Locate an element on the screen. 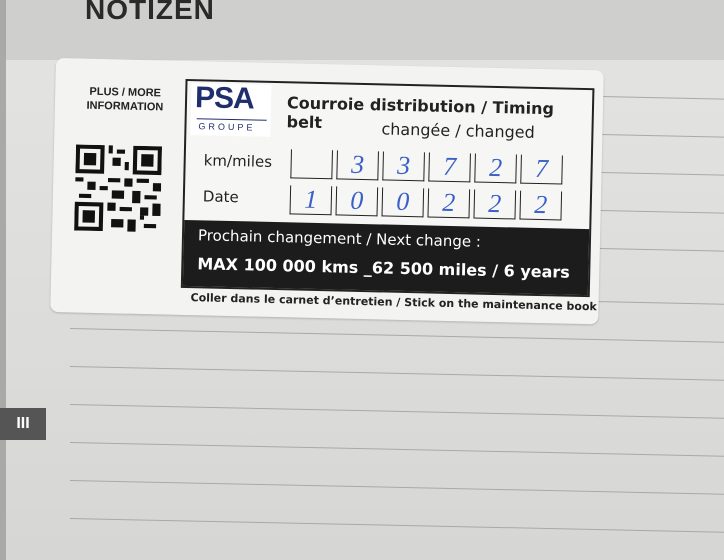 This screenshot has height=560, width=724. date-digit: 1 is located at coordinates (311, 200).